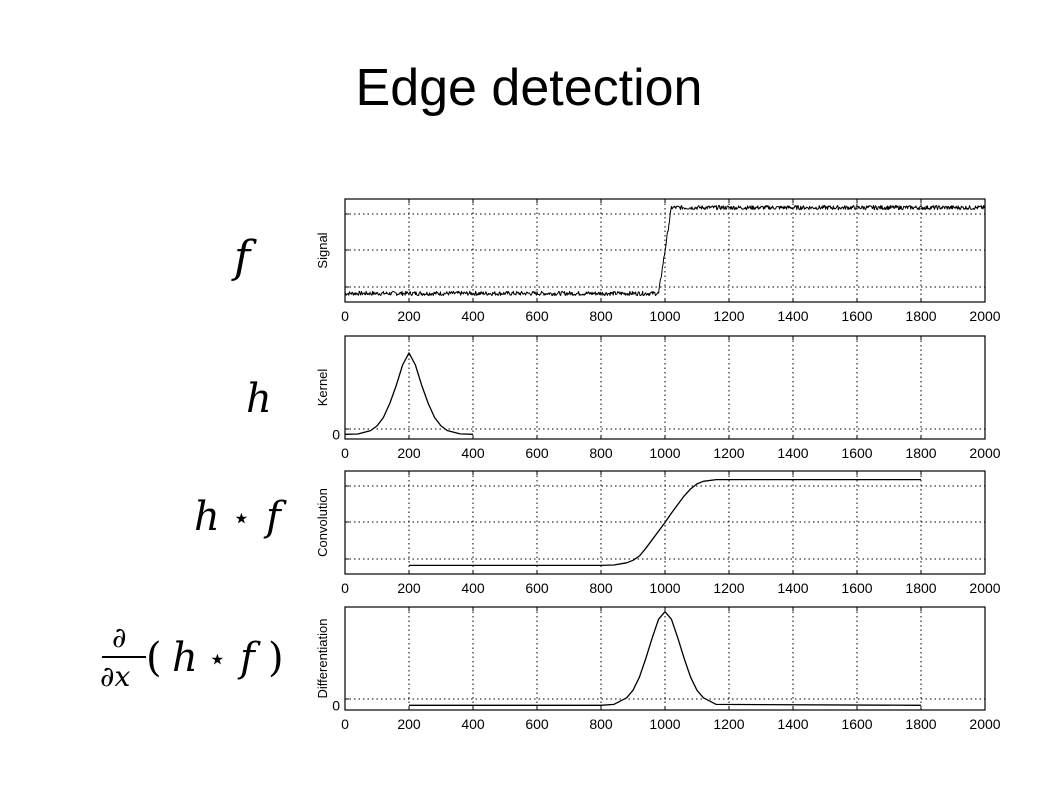 Image resolution: width=1058 pixels, height=793 pixels. Describe the element at coordinates (249, 658) in the screenshot. I see `deriv-f: f` at that location.